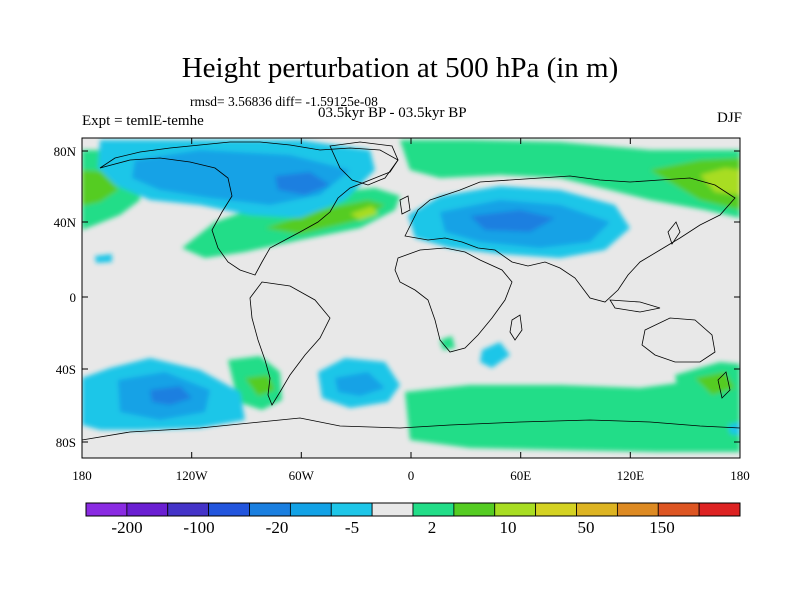 The width and height of the screenshot is (800, 600). I want to click on coast-antarctica, so click(411, 429).